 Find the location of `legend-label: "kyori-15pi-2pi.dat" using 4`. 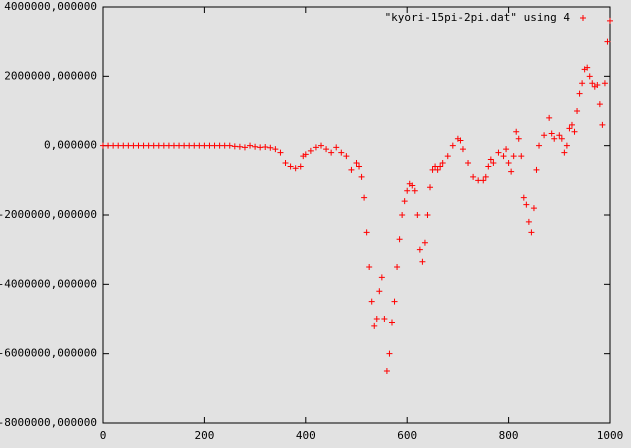

legend-label: "kyori-15pi-2pi.dat" using 4 is located at coordinates (478, 17).